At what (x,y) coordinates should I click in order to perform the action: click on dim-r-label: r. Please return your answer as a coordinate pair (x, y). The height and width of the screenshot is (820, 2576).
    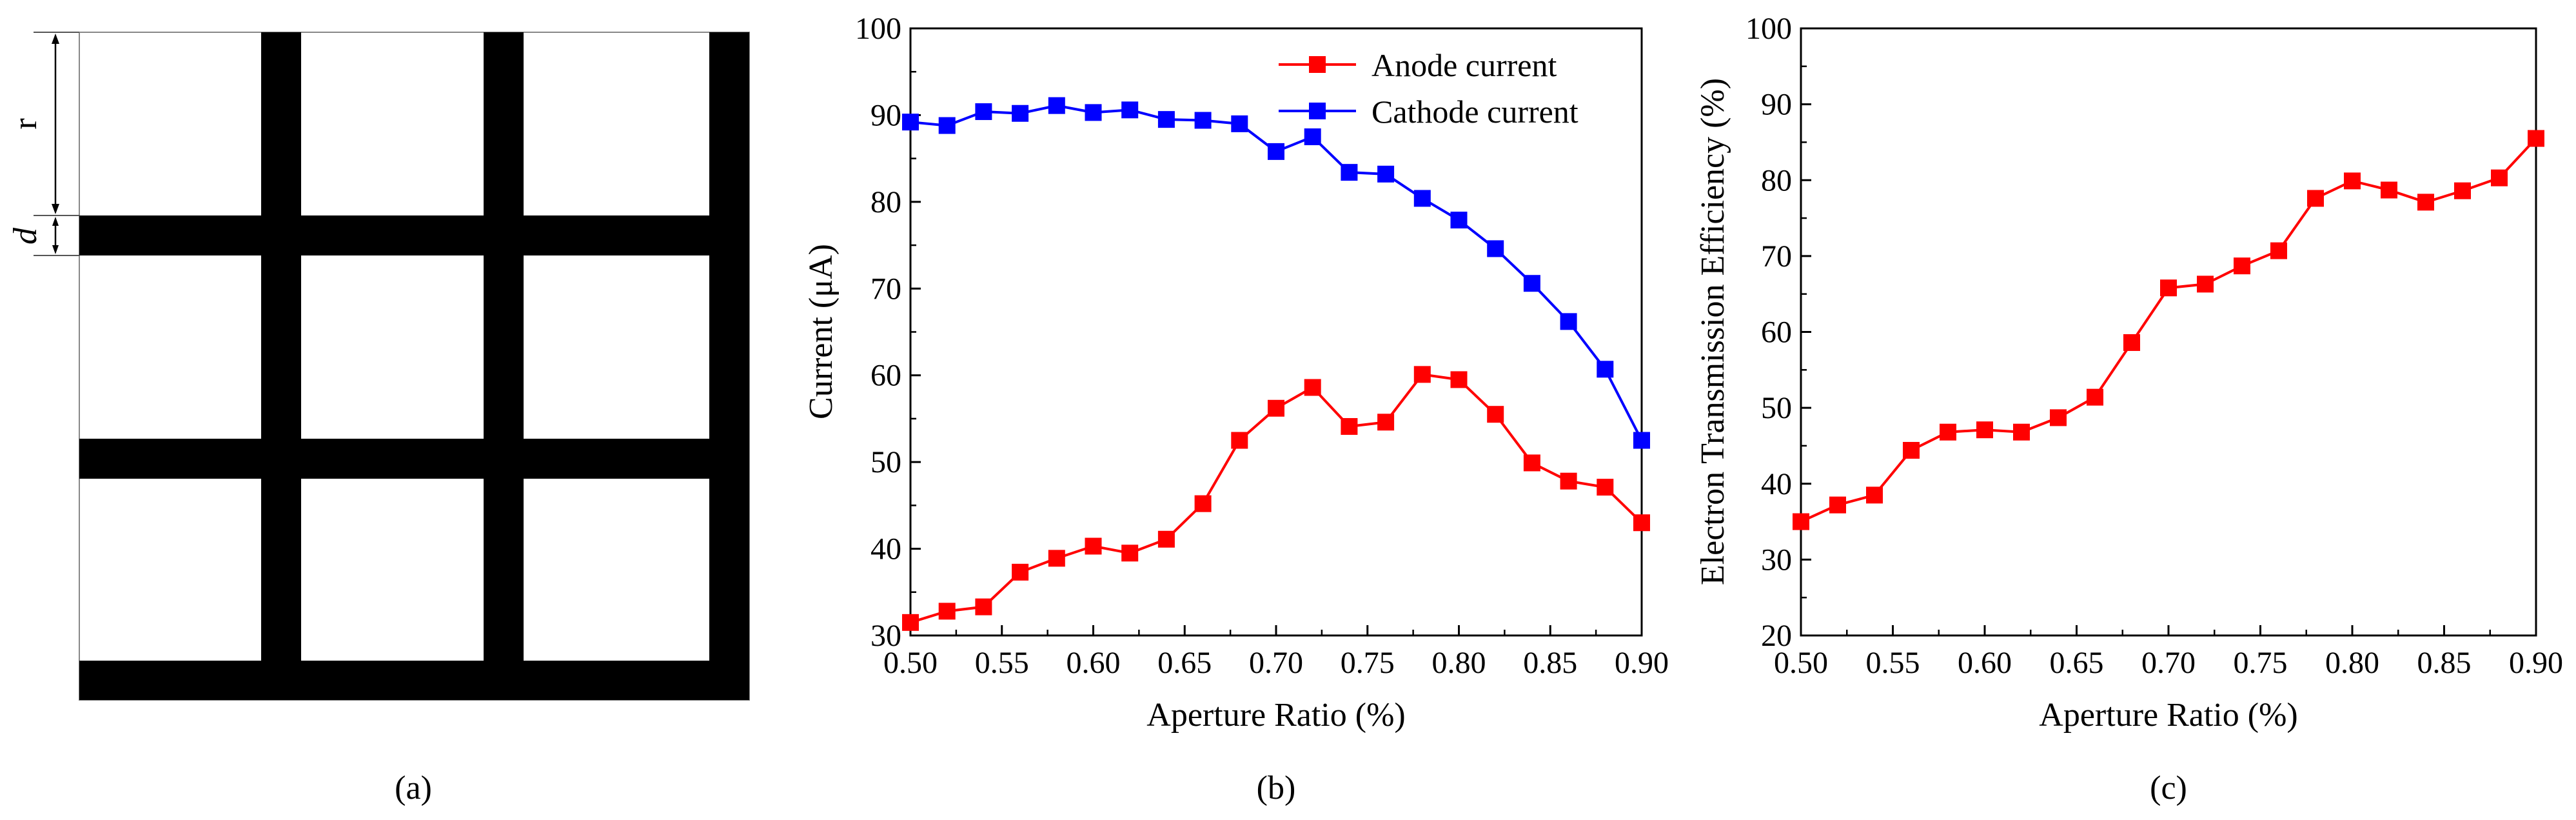
    Looking at the image, I should click on (25, 123).